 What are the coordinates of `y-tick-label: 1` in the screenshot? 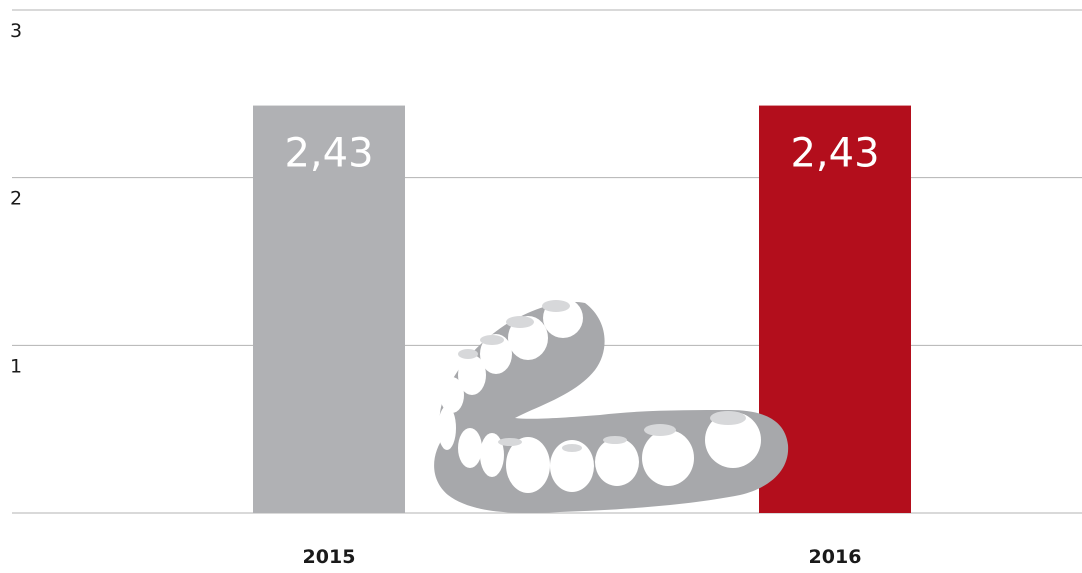 It's located at (16, 366).